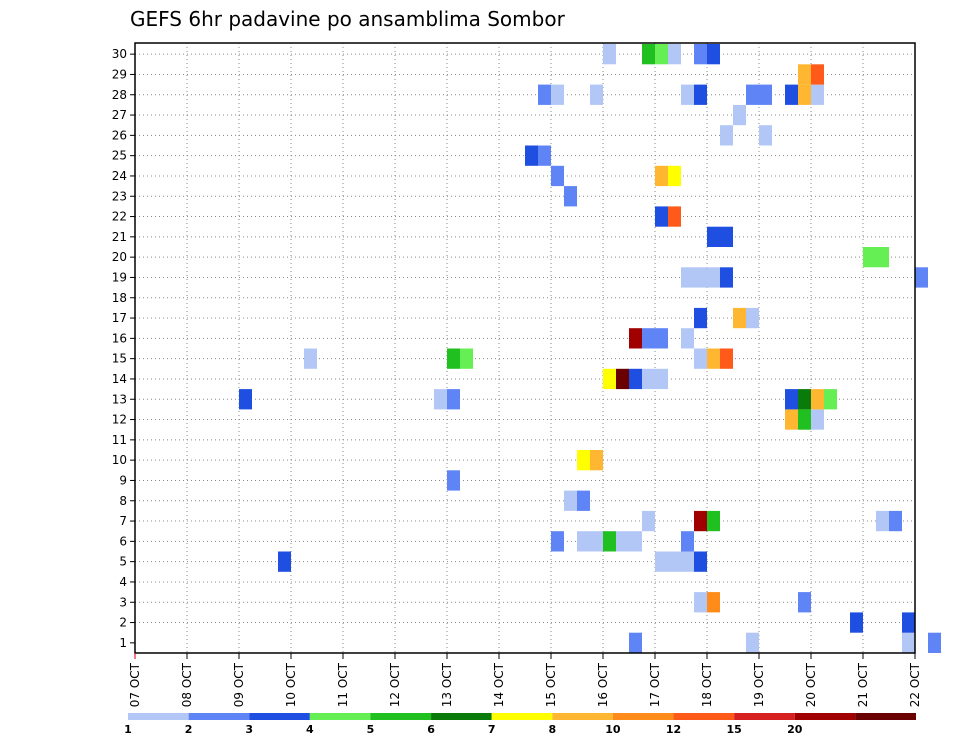 This screenshot has height=742, width=960. What do you see at coordinates (119, 176) in the screenshot?
I see `y-tick-label: 24` at bounding box center [119, 176].